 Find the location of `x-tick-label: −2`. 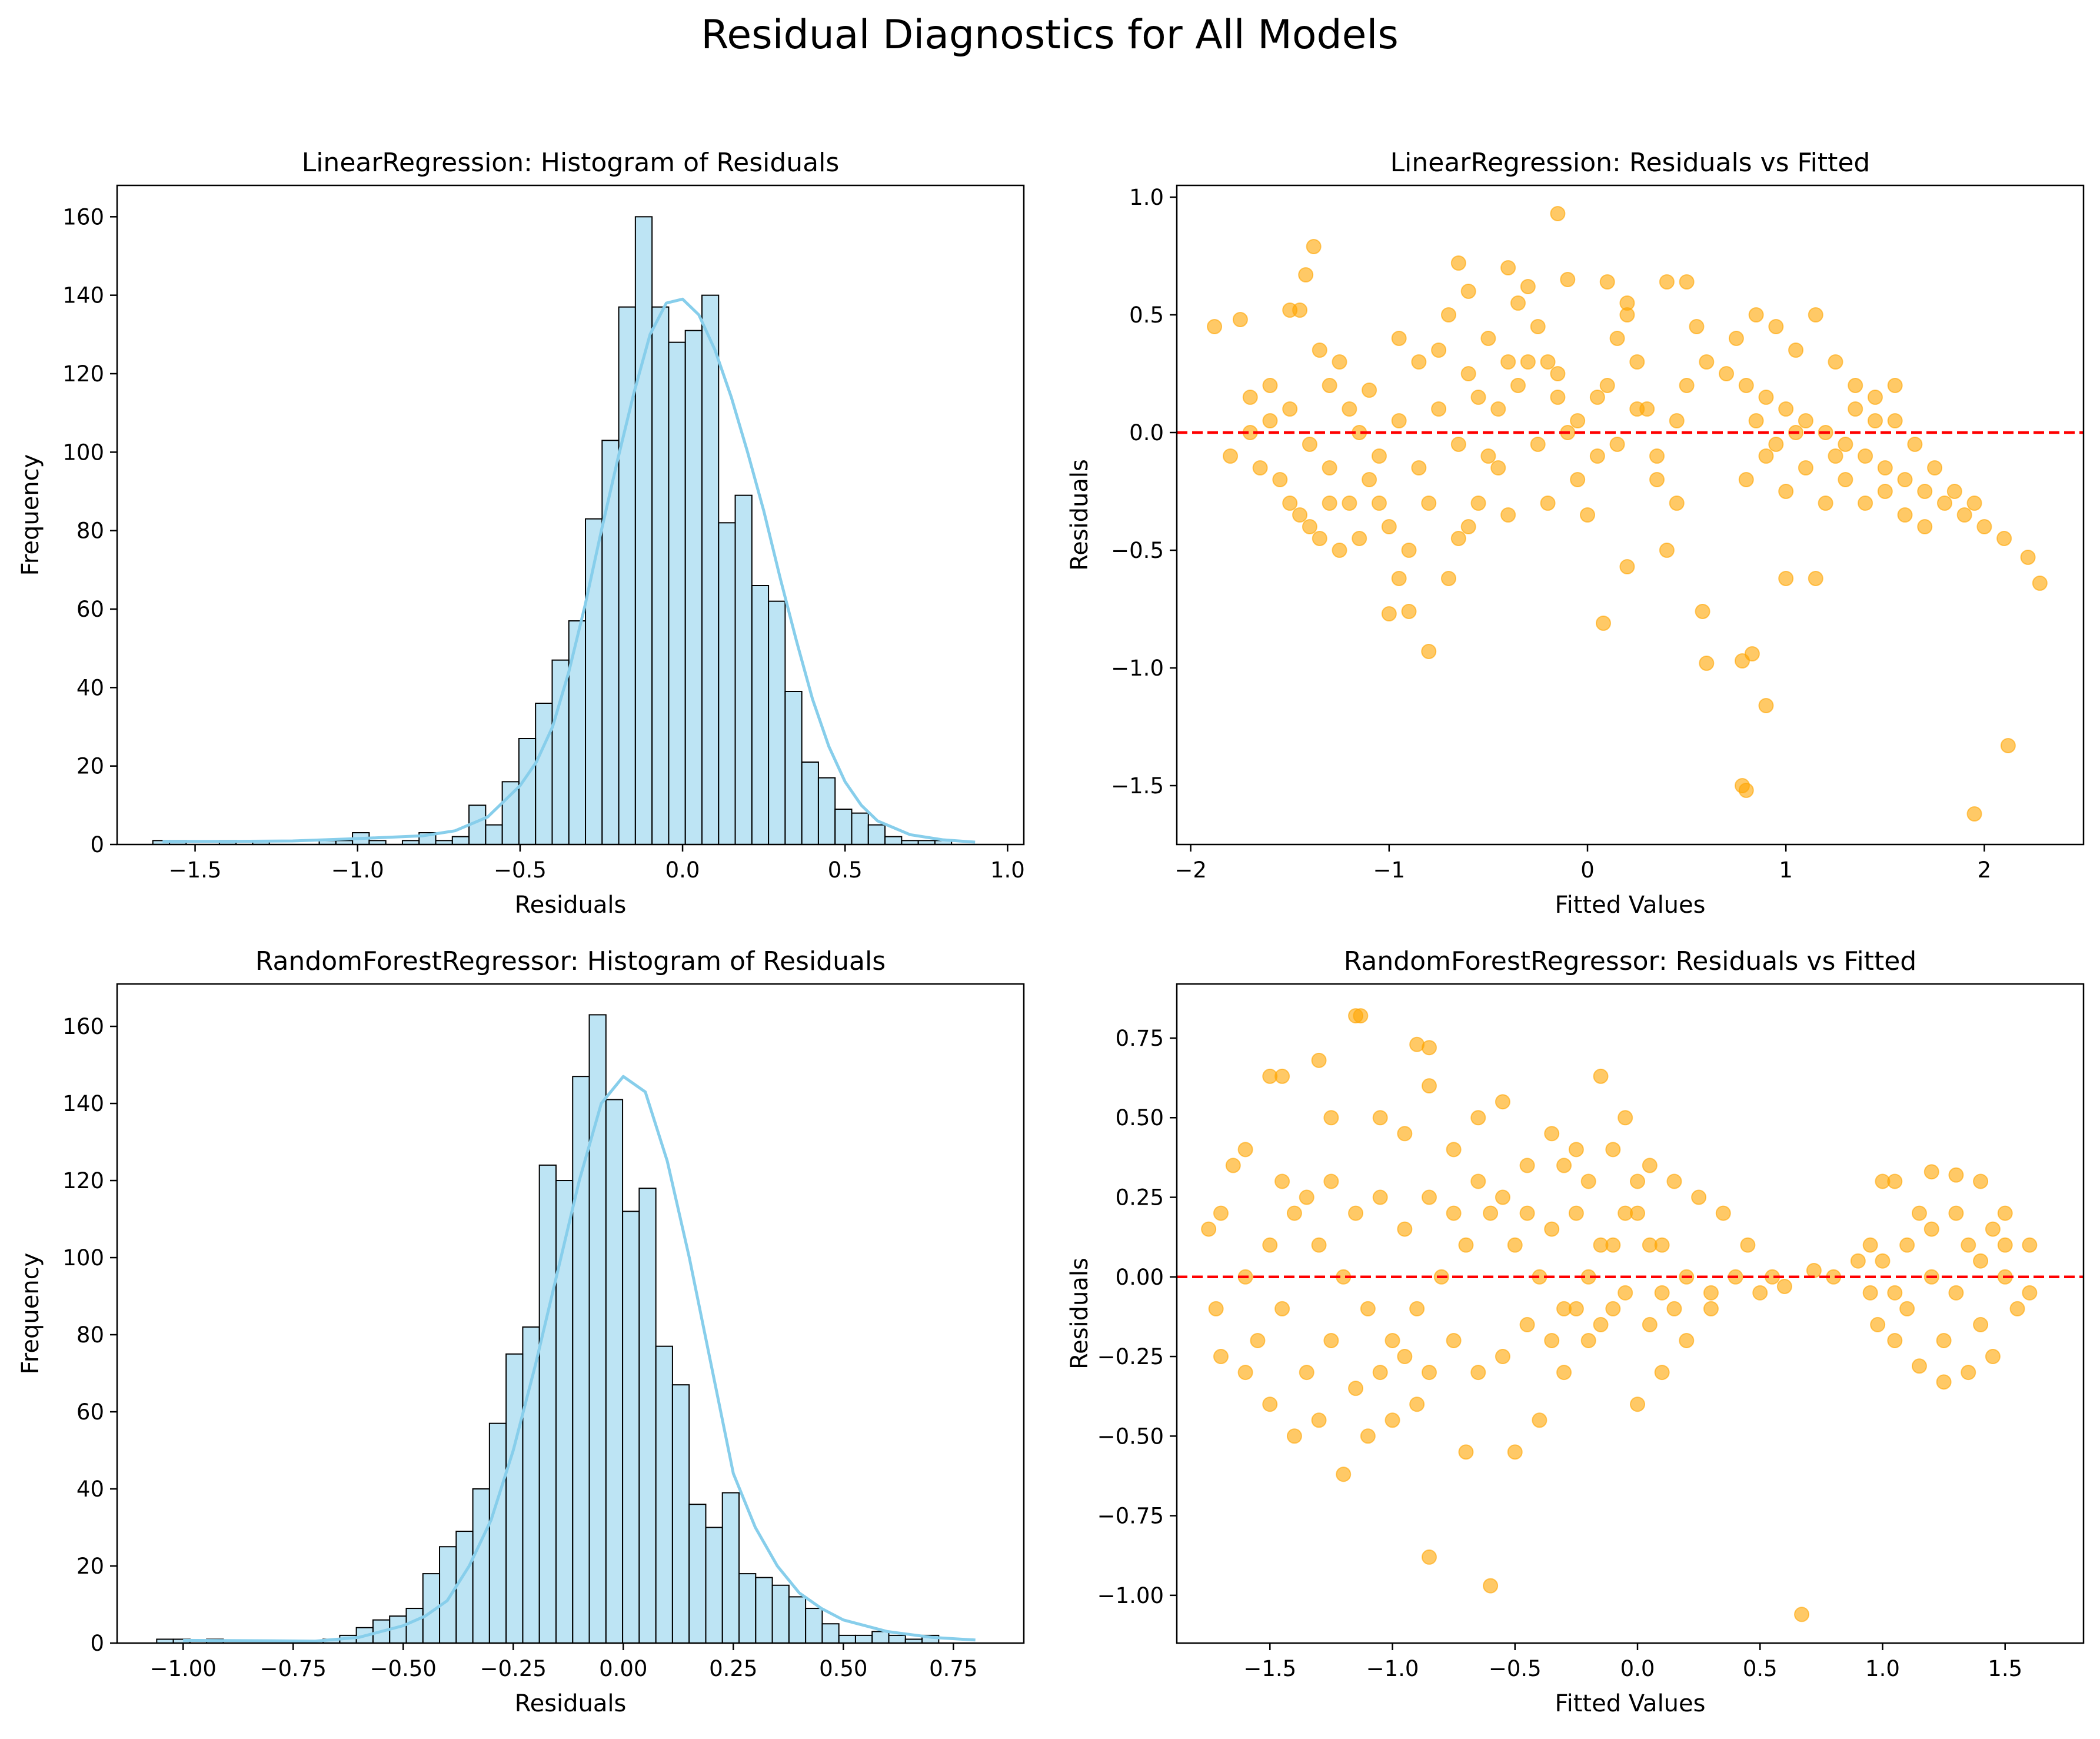

x-tick-label: −2 is located at coordinates (1190, 870).